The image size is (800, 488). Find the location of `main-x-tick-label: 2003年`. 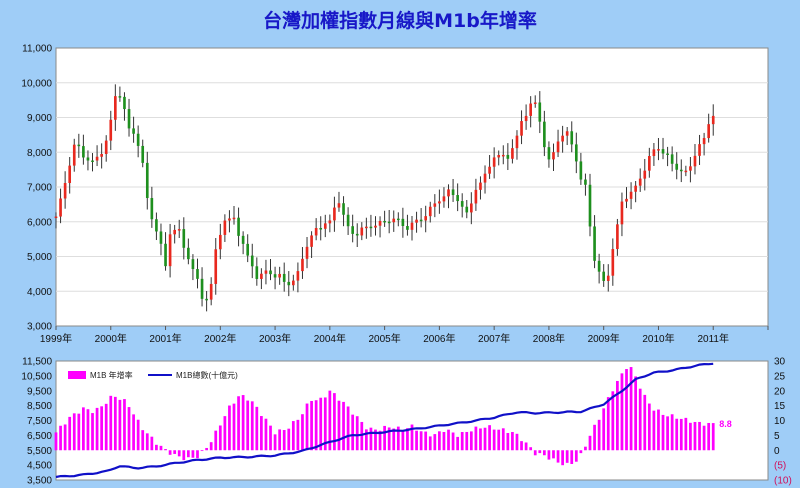

main-x-tick-label: 2003年 is located at coordinates (275, 338).